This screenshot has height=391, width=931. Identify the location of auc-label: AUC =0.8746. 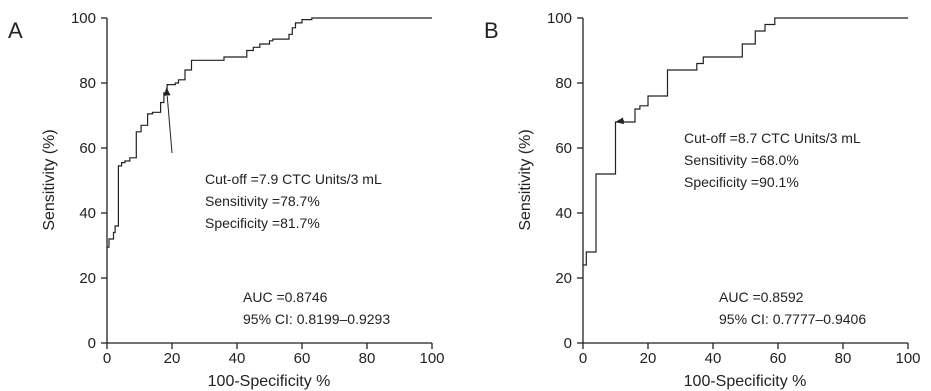
(285, 297).